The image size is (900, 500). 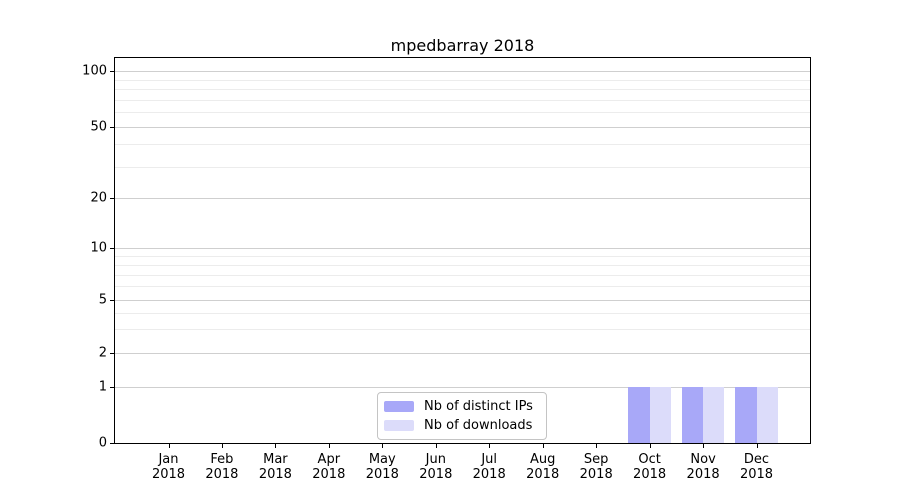 What do you see at coordinates (489, 467) in the screenshot?
I see `x-tick-label: Jul 2018` at bounding box center [489, 467].